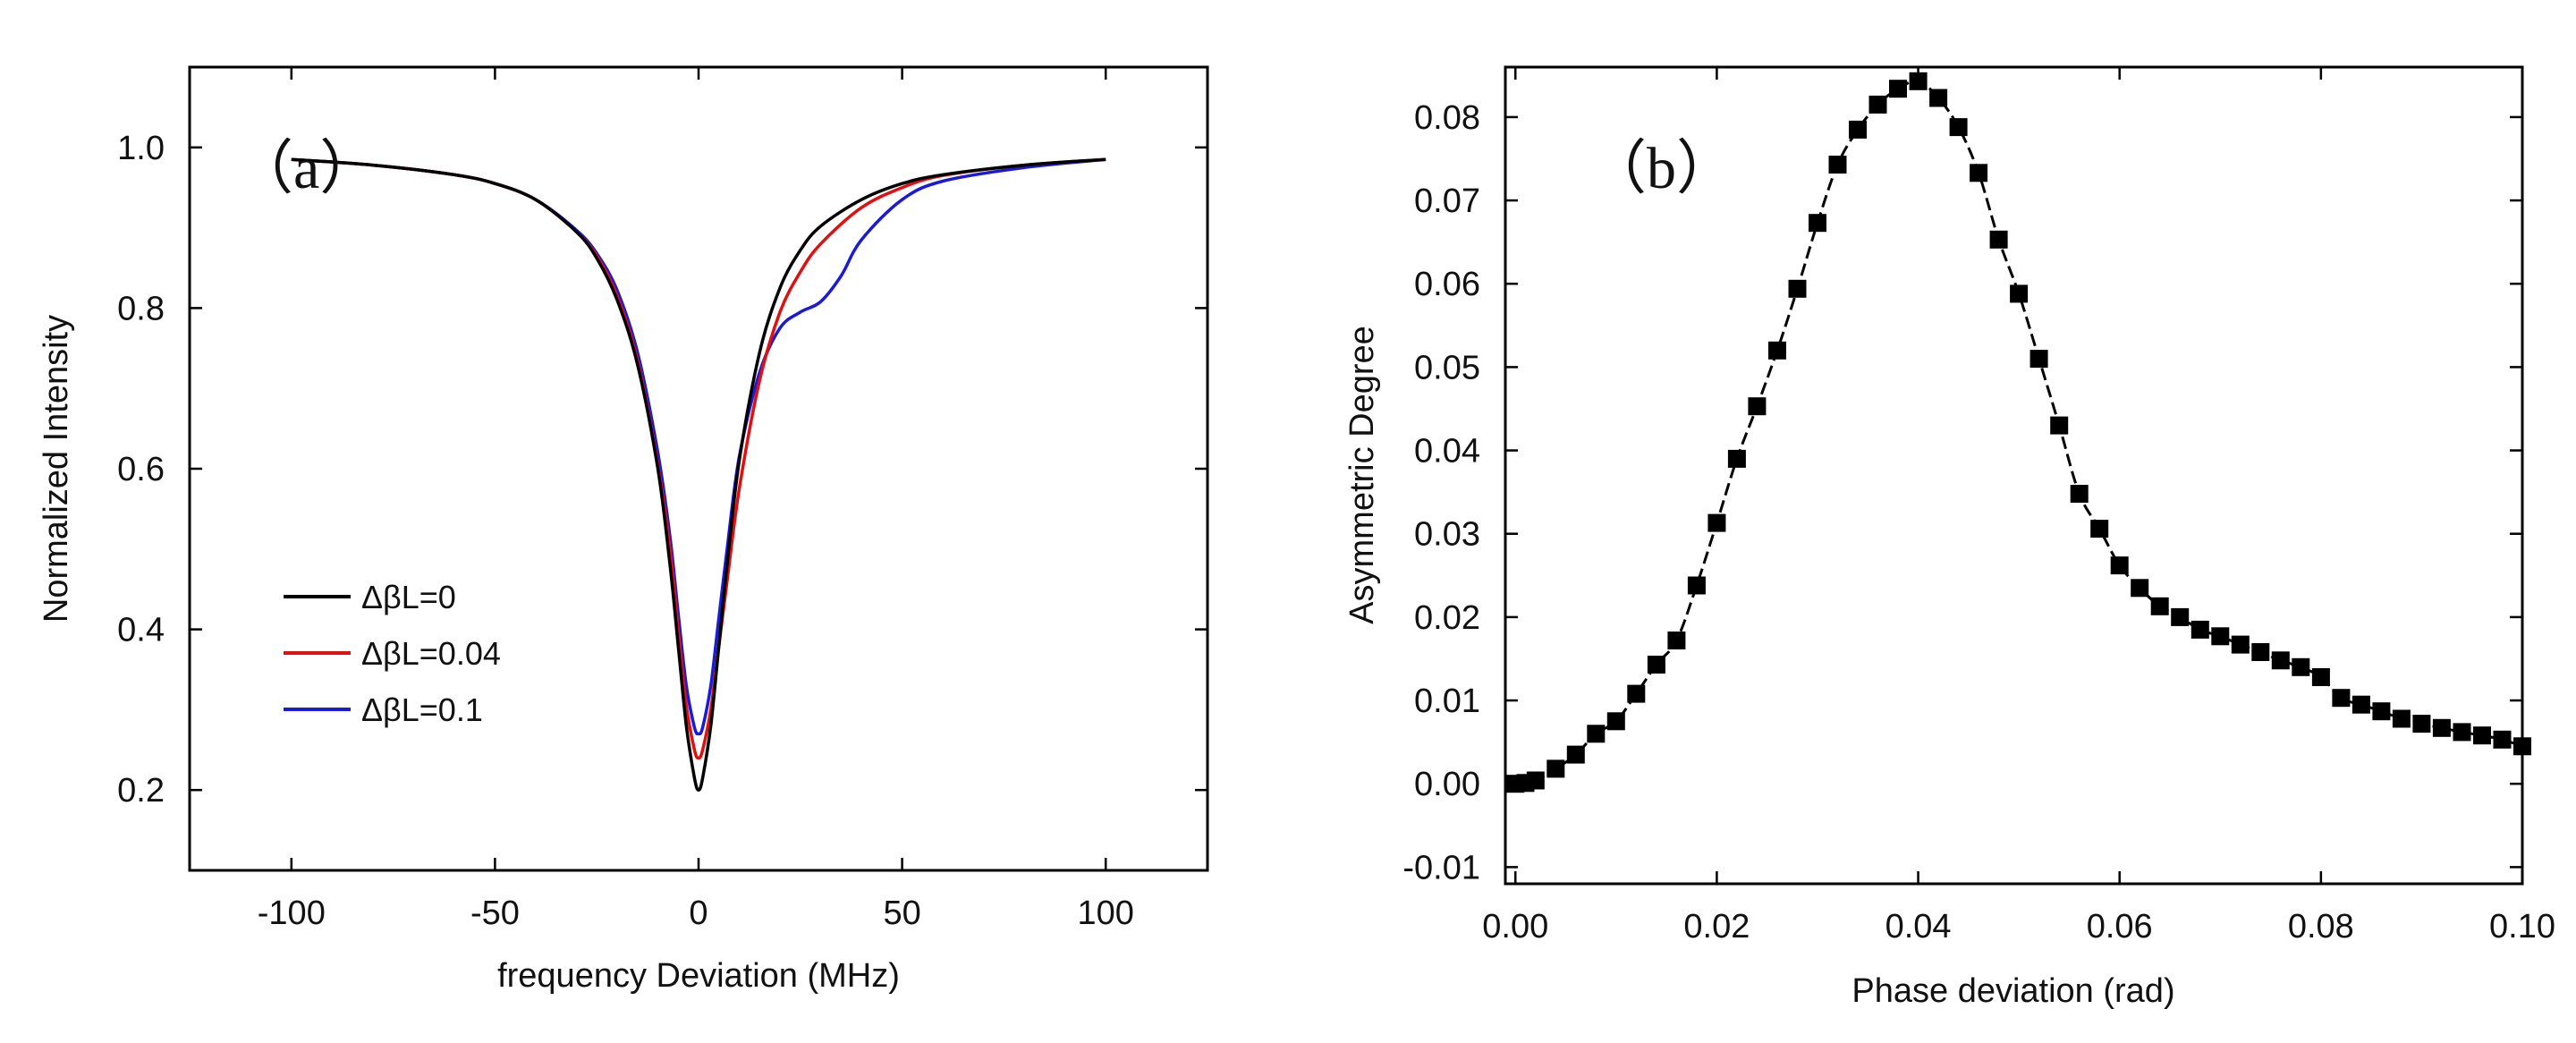 Image resolution: width=2576 pixels, height=1043 pixels. Describe the element at coordinates (141, 308) in the screenshot. I see `chart-a-y-tick-label: 0.8` at that location.